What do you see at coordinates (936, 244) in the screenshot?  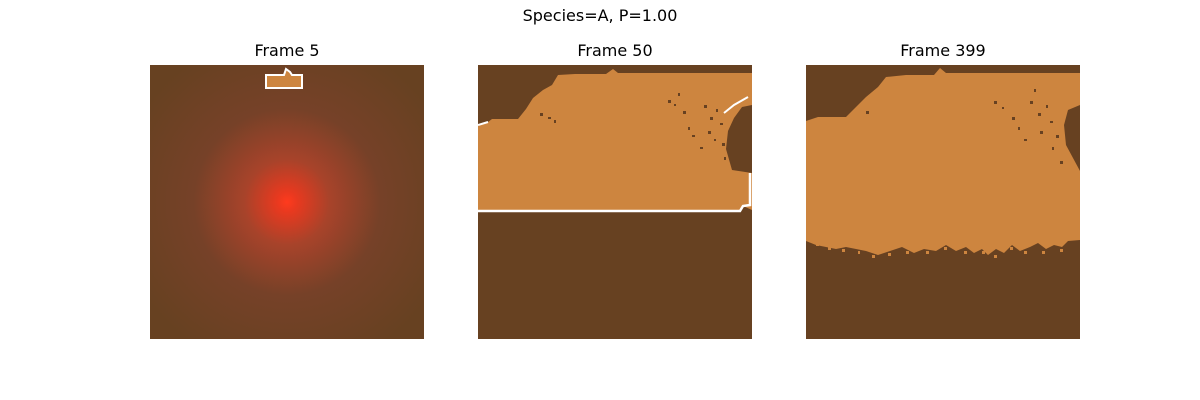 I see `colony-fringe` at bounding box center [936, 244].